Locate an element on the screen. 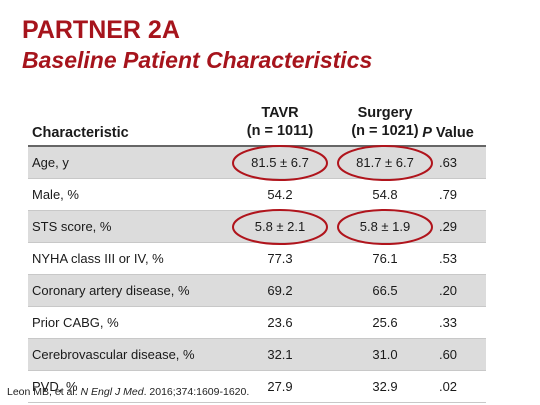 This screenshot has width=540, height=405. header-tavr-name: TAVR is located at coordinates (280, 113).